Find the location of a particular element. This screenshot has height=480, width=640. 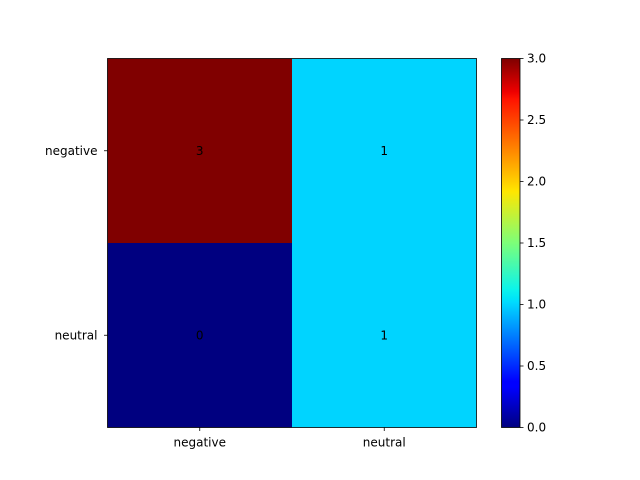

colorbar-tick-label: 0.0 is located at coordinates (536, 428).